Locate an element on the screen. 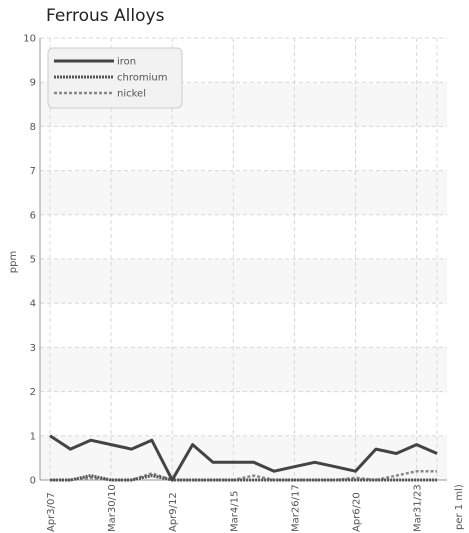 The width and height of the screenshot is (469, 533). legend-label-chromium: chromium is located at coordinates (142, 78).